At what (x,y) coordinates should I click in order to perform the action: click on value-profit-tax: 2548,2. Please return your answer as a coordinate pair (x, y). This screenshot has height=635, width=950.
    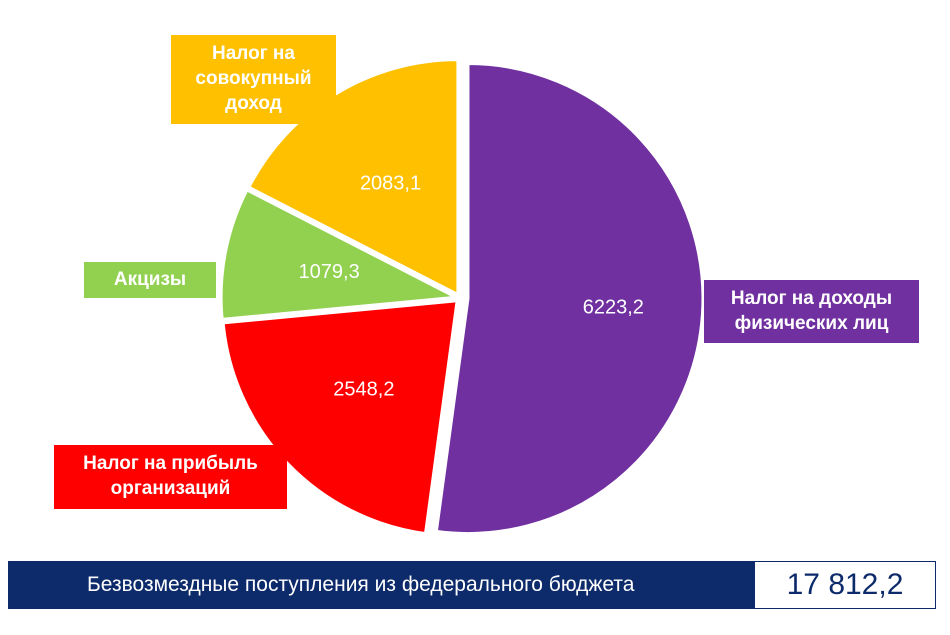
    Looking at the image, I should click on (363, 390).